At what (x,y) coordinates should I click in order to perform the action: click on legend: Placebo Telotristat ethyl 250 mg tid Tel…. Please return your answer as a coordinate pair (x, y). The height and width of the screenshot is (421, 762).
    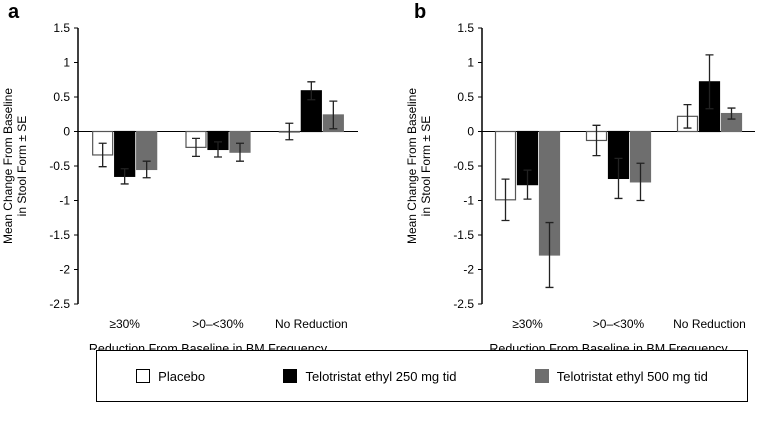
    Looking at the image, I should click on (422, 376).